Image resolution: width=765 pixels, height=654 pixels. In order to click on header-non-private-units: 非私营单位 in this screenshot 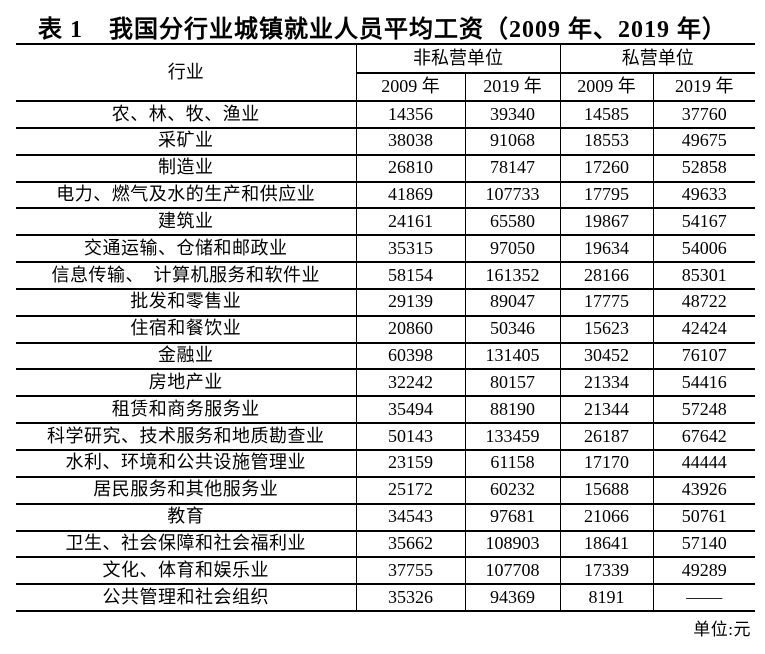, I will do `click(457, 58)`.